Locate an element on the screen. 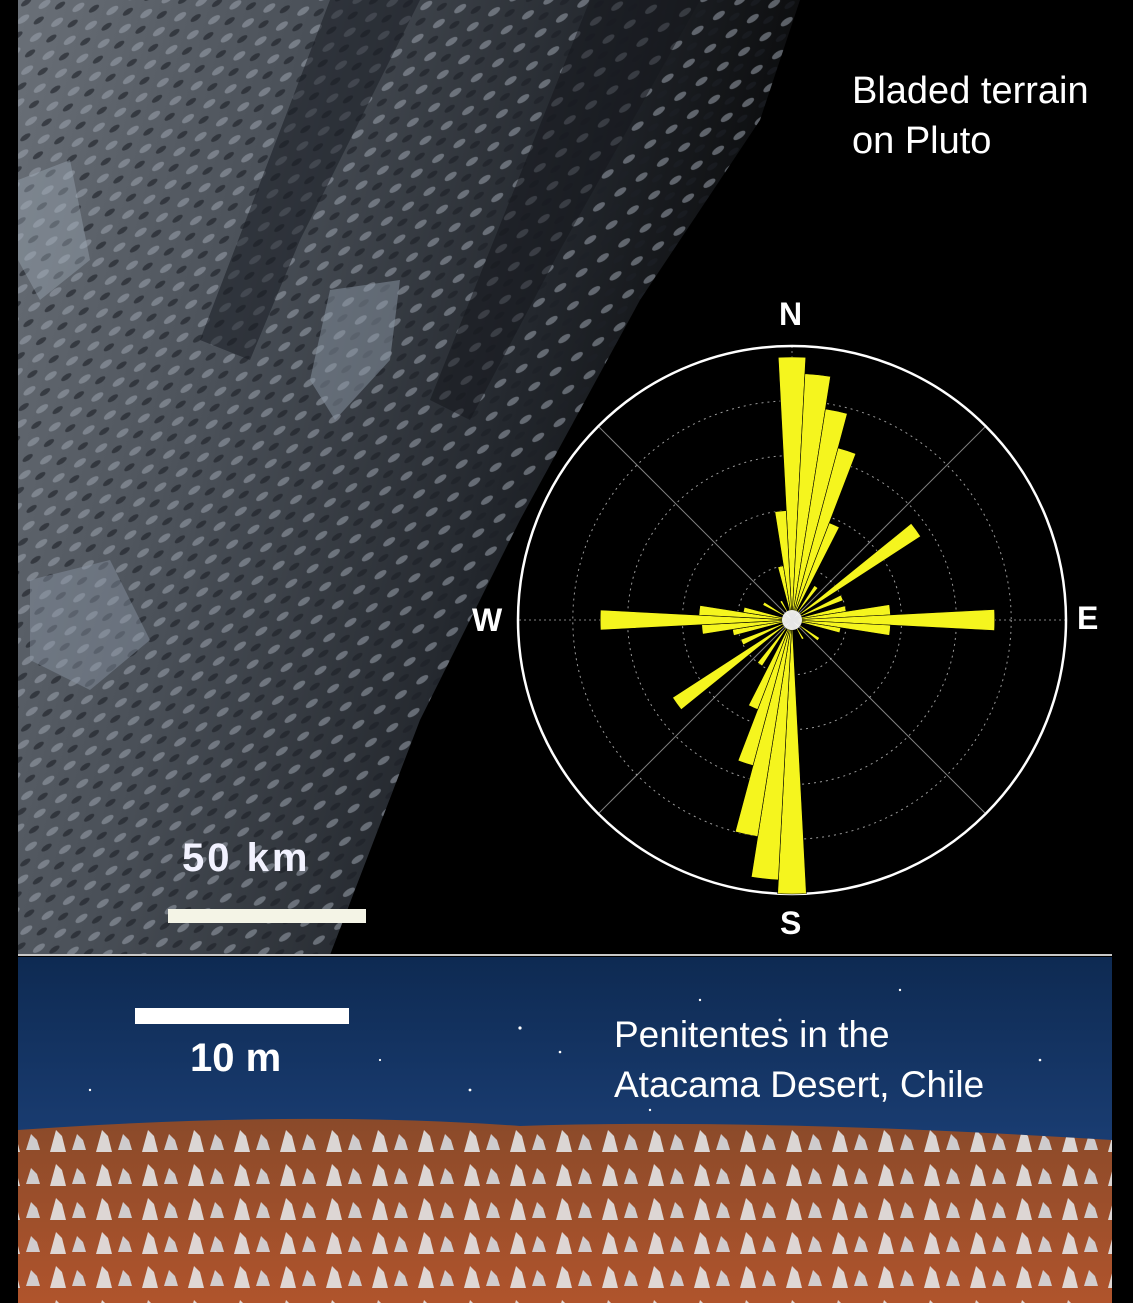 This screenshot has height=1303, width=1133. atacama-caption: Penitentes in the Atacama Desert, Chile is located at coordinates (799, 1060).